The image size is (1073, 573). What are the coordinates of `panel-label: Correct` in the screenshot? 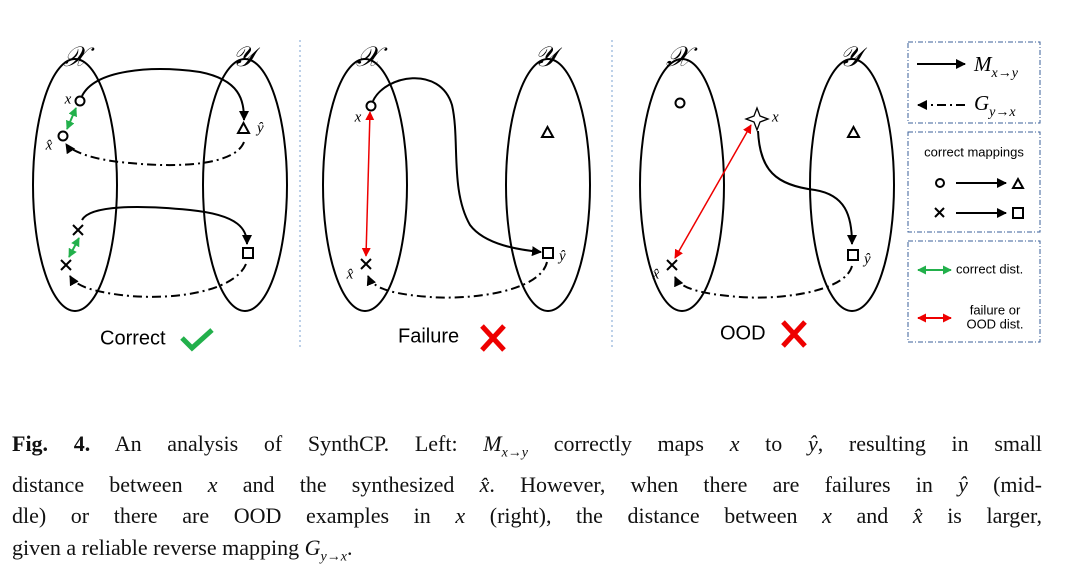 It's located at (133, 338).